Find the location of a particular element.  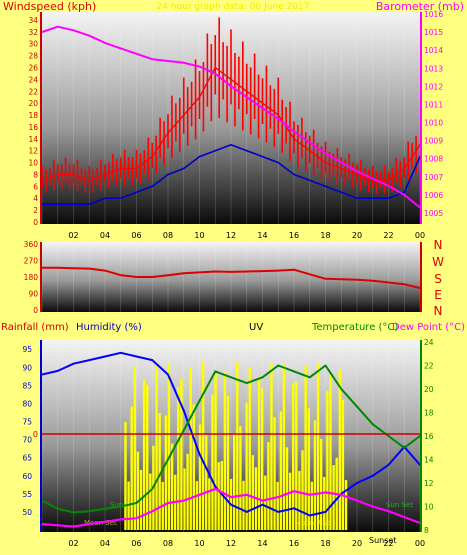

x-tick-label: 22 is located at coordinates (388, 543).